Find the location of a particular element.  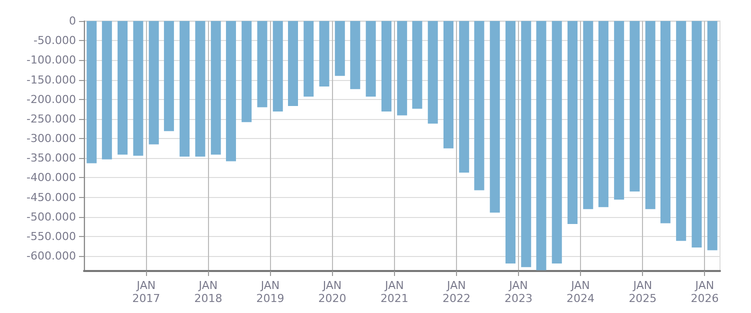

y-tick-label: -500.000 is located at coordinates (51, 217).